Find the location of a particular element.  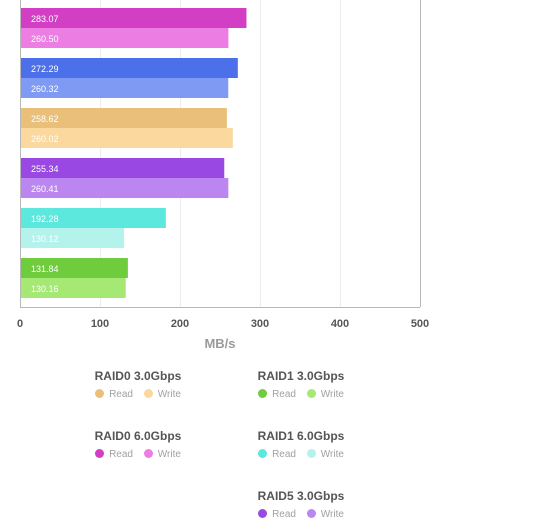

bar-value-label: 260.41 is located at coordinates (45, 189).